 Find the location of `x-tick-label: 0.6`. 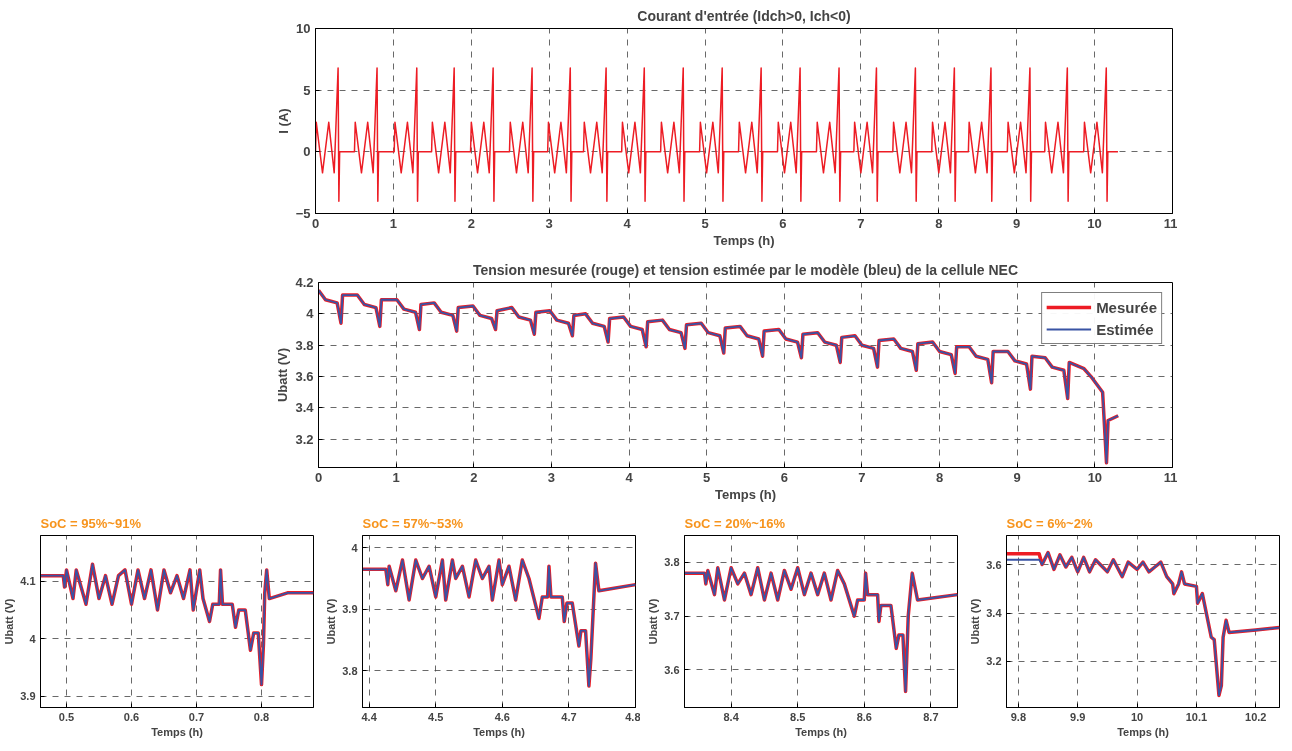

x-tick-label: 0.6 is located at coordinates (131, 716).